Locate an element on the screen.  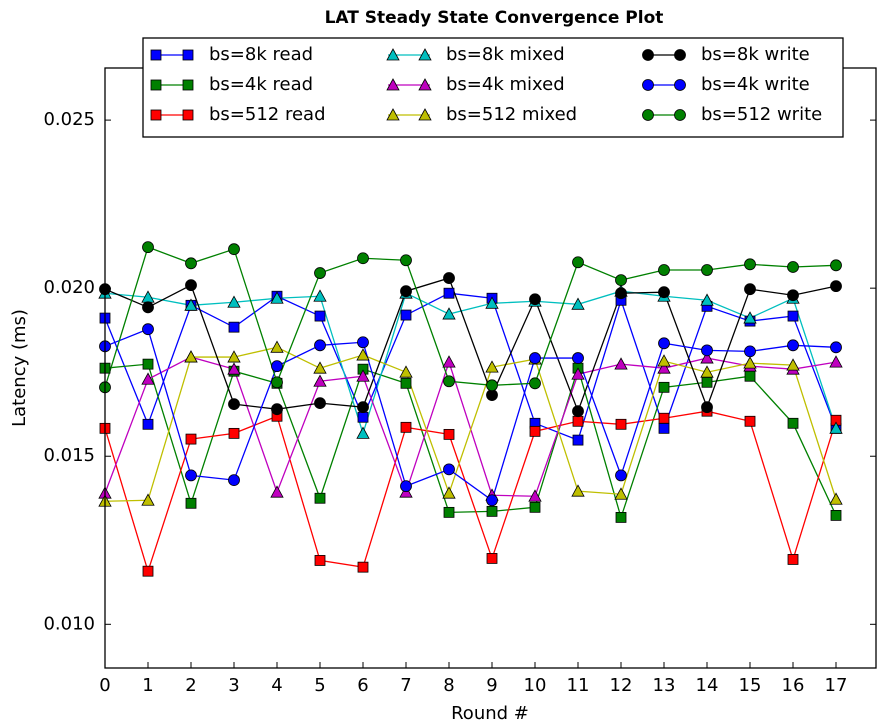
x-tick-label: 14 is located at coordinates (707, 685).